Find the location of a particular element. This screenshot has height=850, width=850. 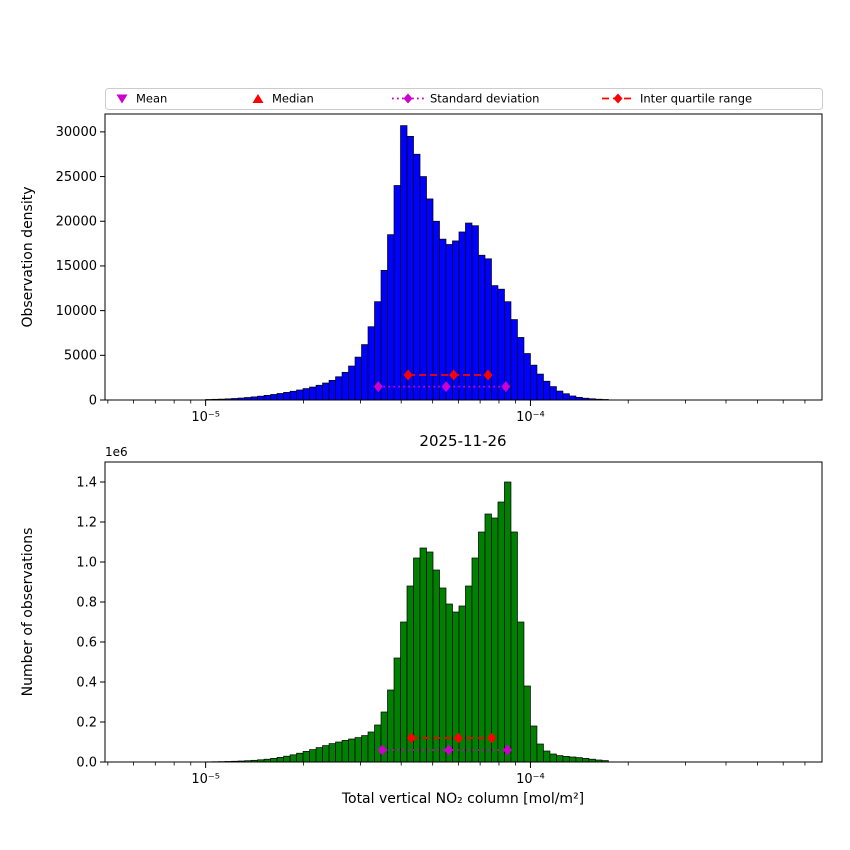

y-axis-offset-label: 1e6 is located at coordinates (116, 452).